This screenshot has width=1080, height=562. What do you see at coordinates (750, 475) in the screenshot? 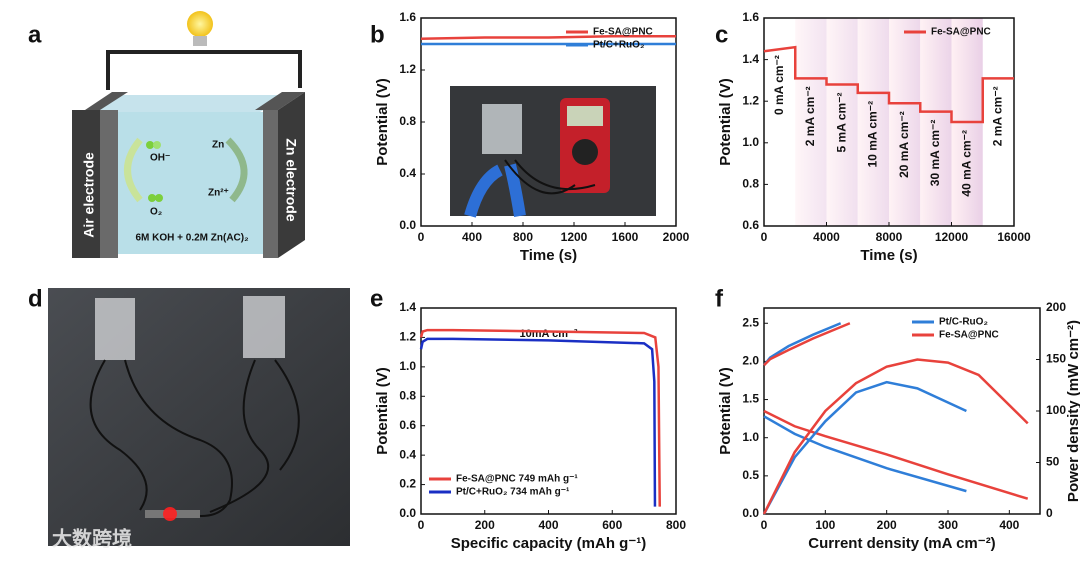
I see `y-tick-label: 0.5` at bounding box center [750, 475].